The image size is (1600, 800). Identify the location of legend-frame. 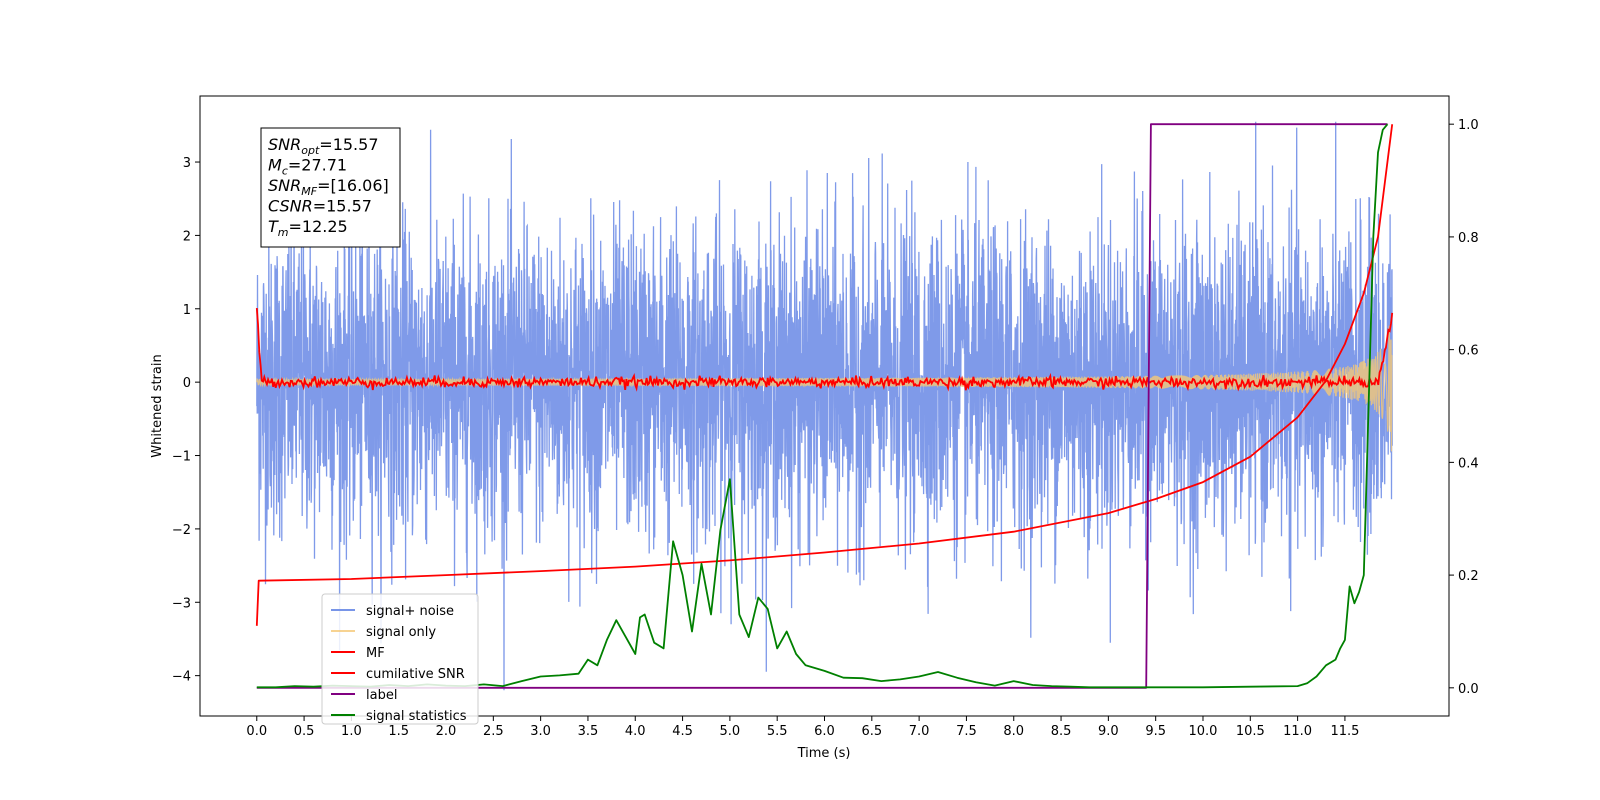
(400, 659).